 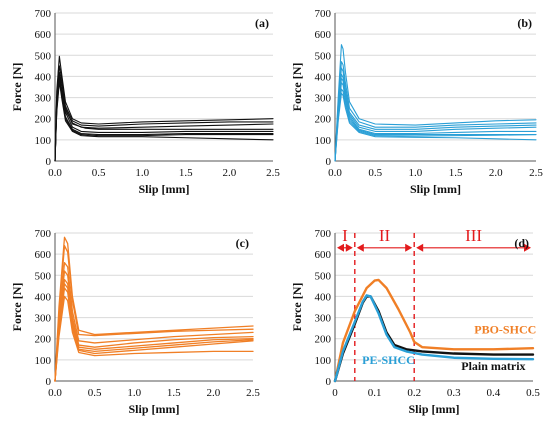 I want to click on panel-b-y-tick-label: 0, so click(x=329, y=162).